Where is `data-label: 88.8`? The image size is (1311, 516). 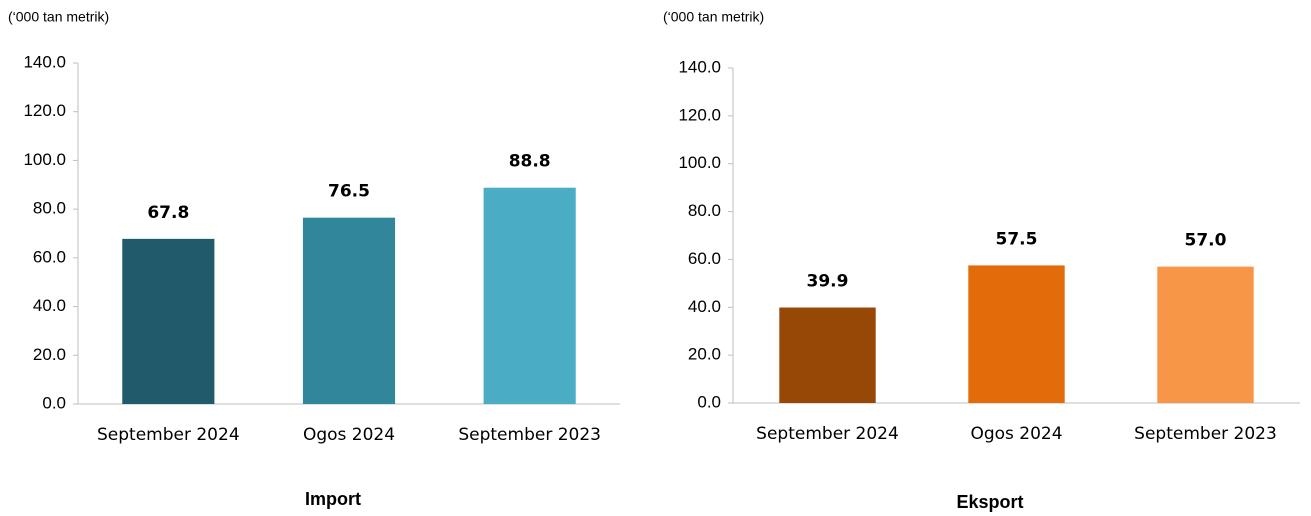 data-label: 88.8 is located at coordinates (530, 162).